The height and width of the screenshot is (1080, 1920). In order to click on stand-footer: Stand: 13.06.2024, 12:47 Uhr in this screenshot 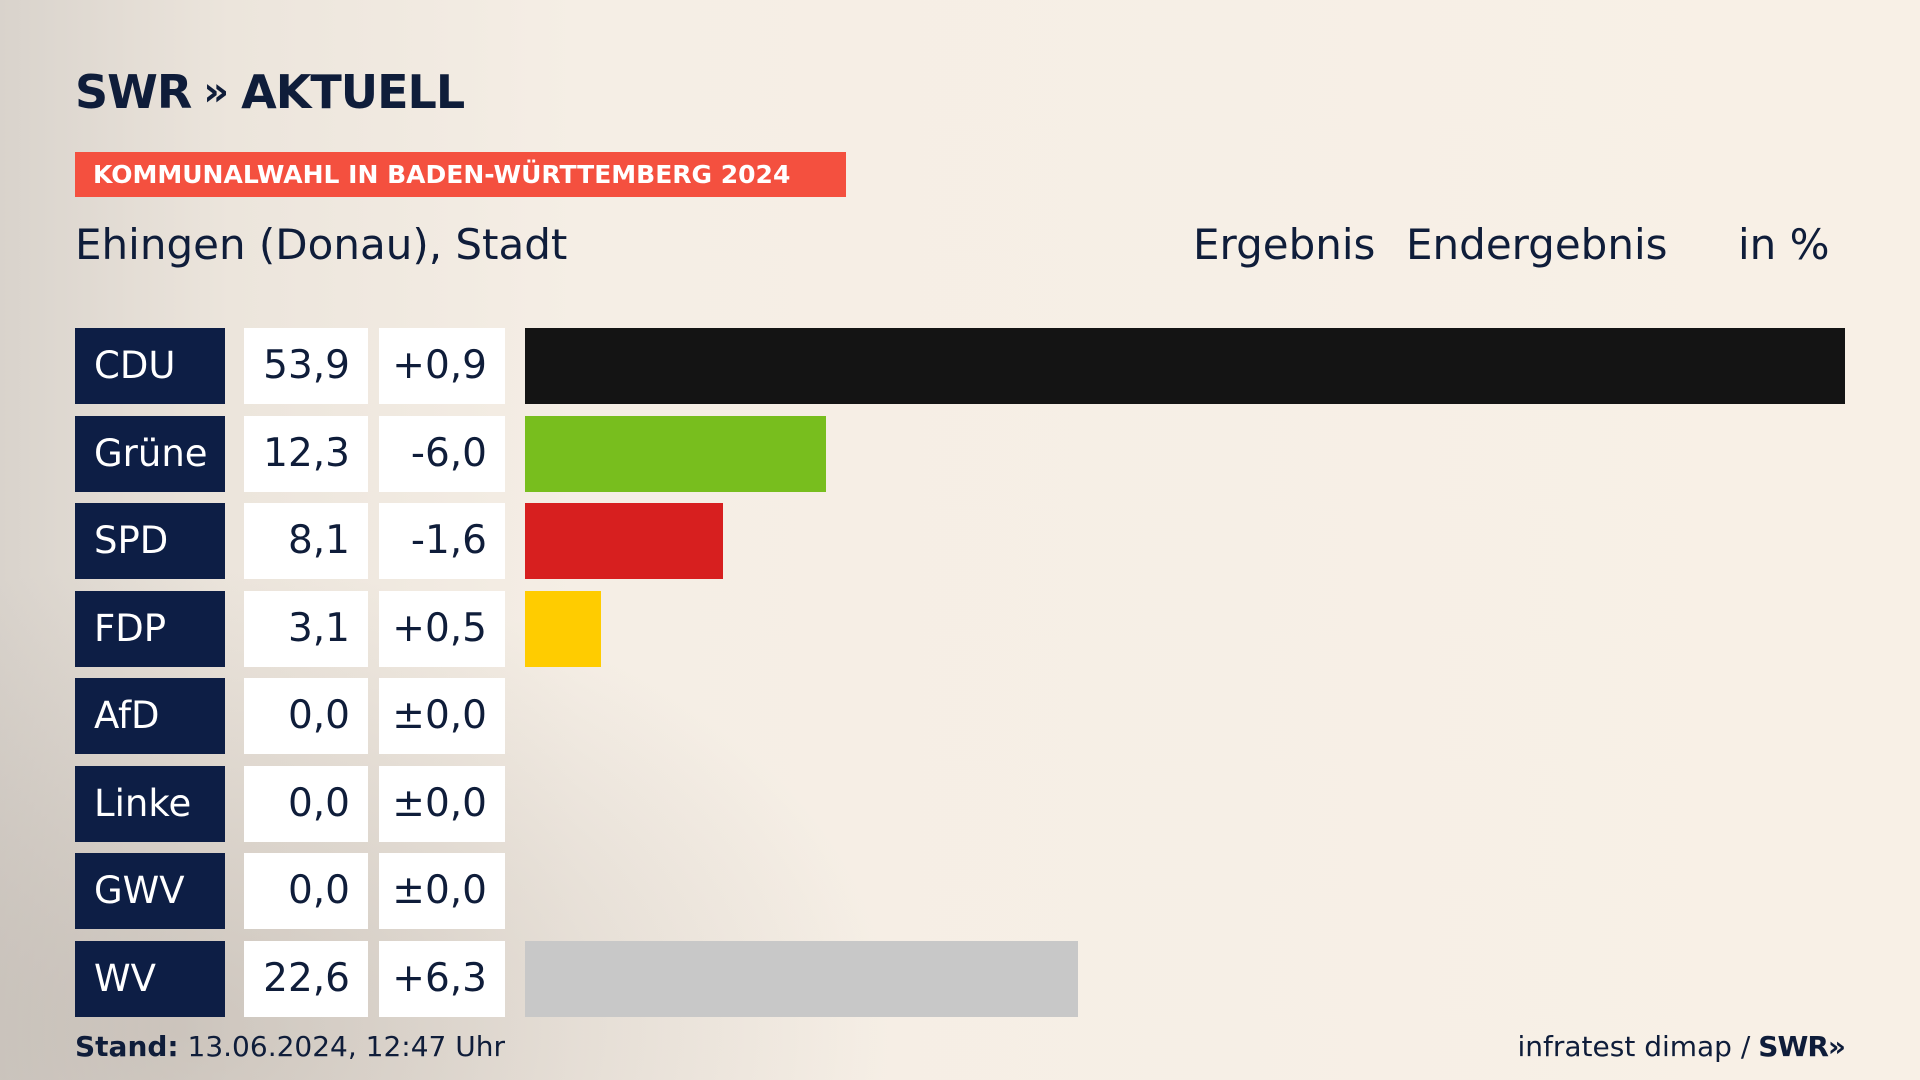, I will do `click(290, 1046)`.